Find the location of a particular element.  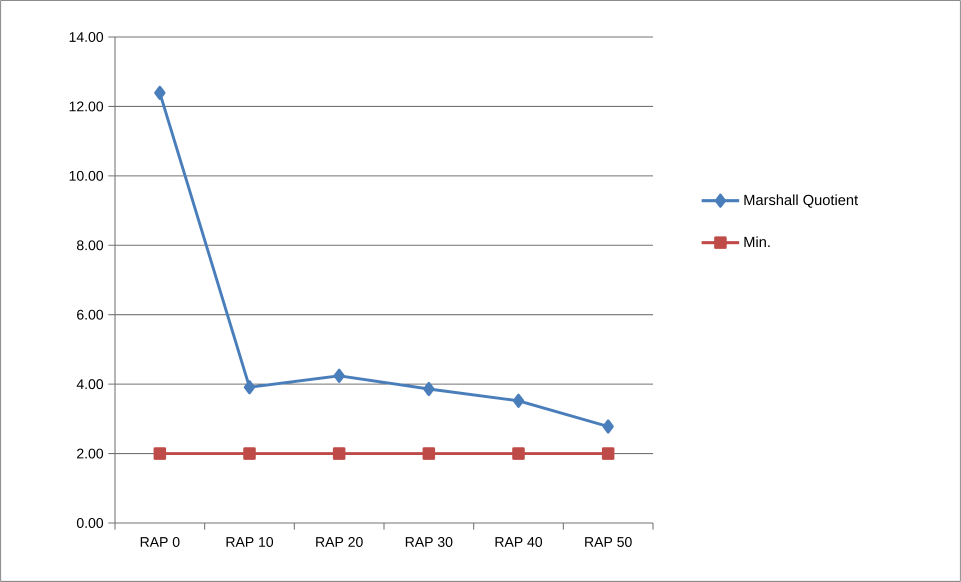

x-tick-label: RAP 0 is located at coordinates (160, 542).